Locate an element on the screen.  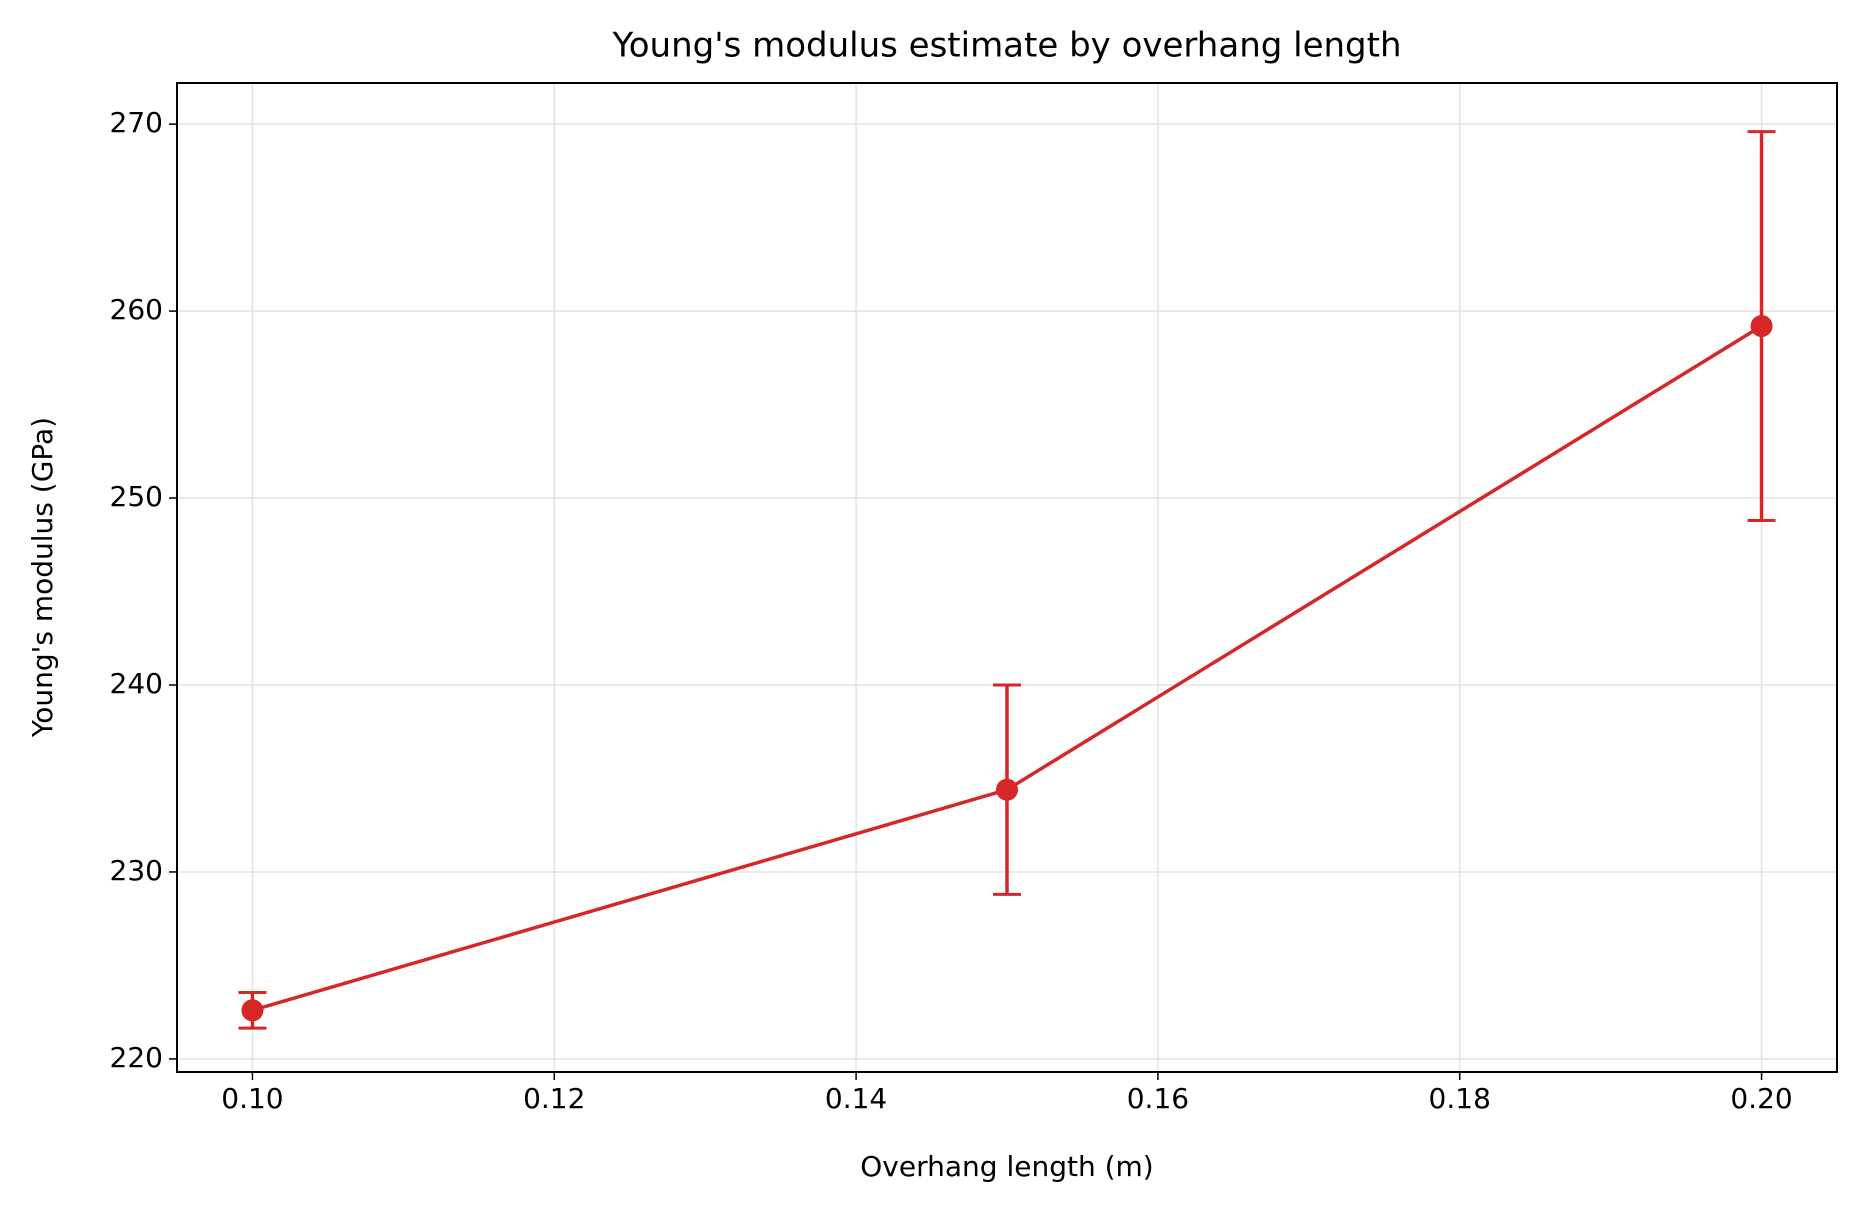
y-tick-label: 260 is located at coordinates (136, 309).